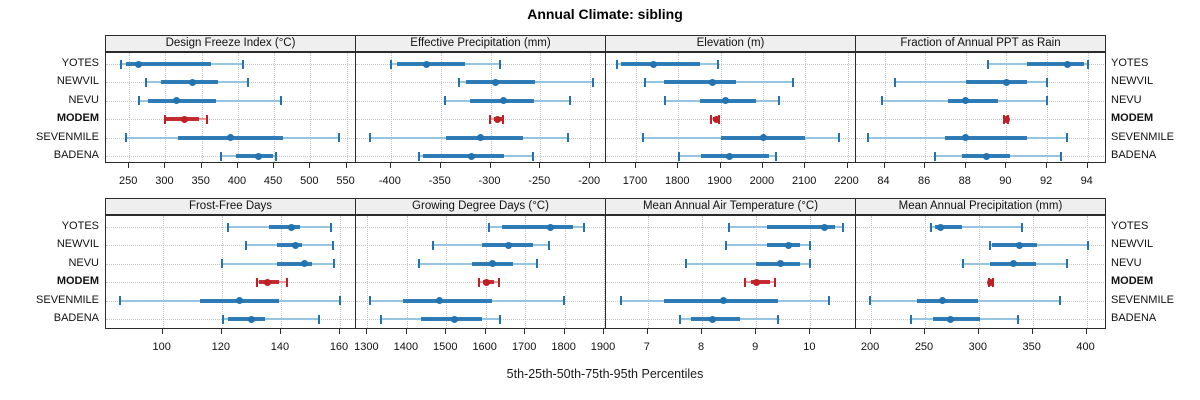 The image size is (1200, 400). What do you see at coordinates (646, 347) in the screenshot?
I see `axis-tick-label: 7` at bounding box center [646, 347].